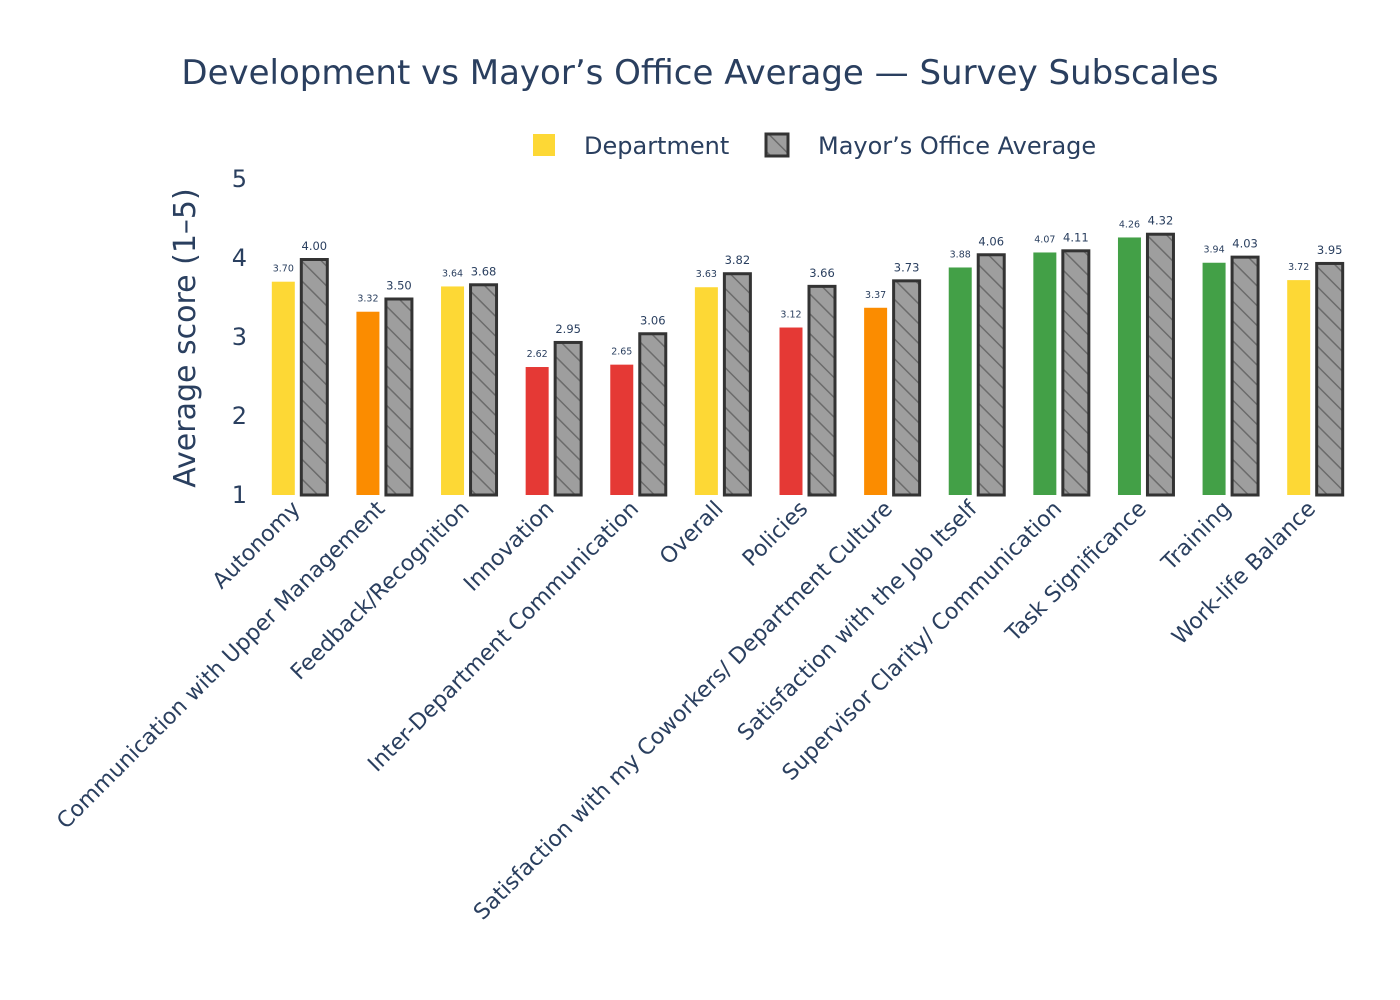  I want to click on y-tick-label: 3, so click(239, 337).